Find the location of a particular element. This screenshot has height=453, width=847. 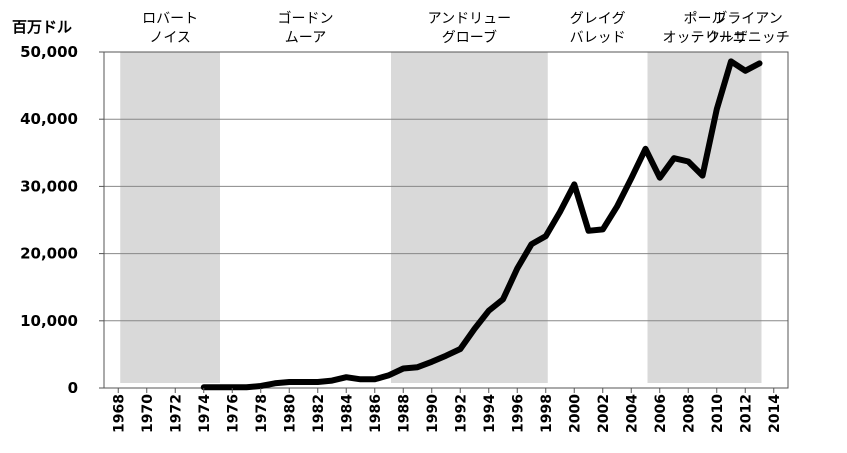

x-tick-label: 1980 is located at coordinates (290, 413).